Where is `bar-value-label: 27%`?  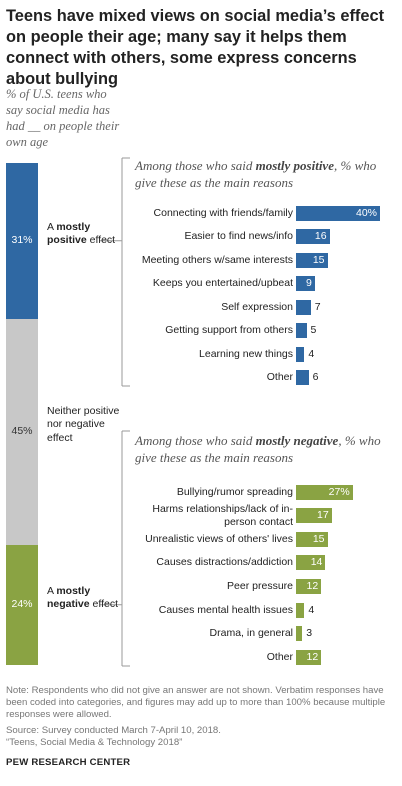
bar-value-label: 27% is located at coordinates (339, 491).